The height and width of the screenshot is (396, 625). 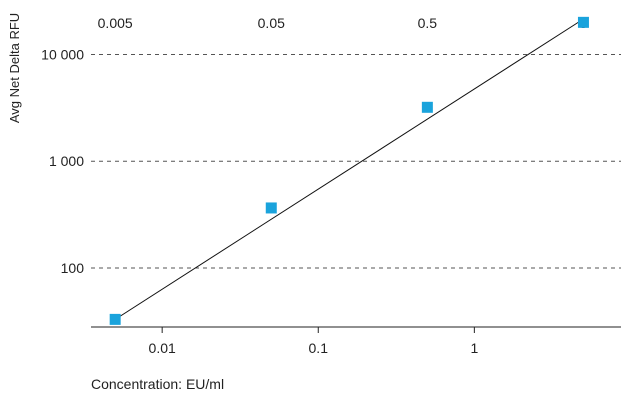 I want to click on y-axis-ticks: 100 1 000 10 000, so click(x=62, y=161).